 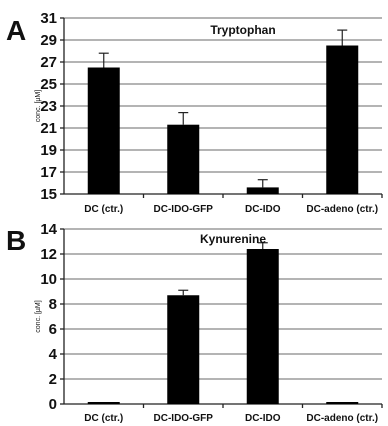 I want to click on y-tick-label: 23, so click(x=48, y=106).